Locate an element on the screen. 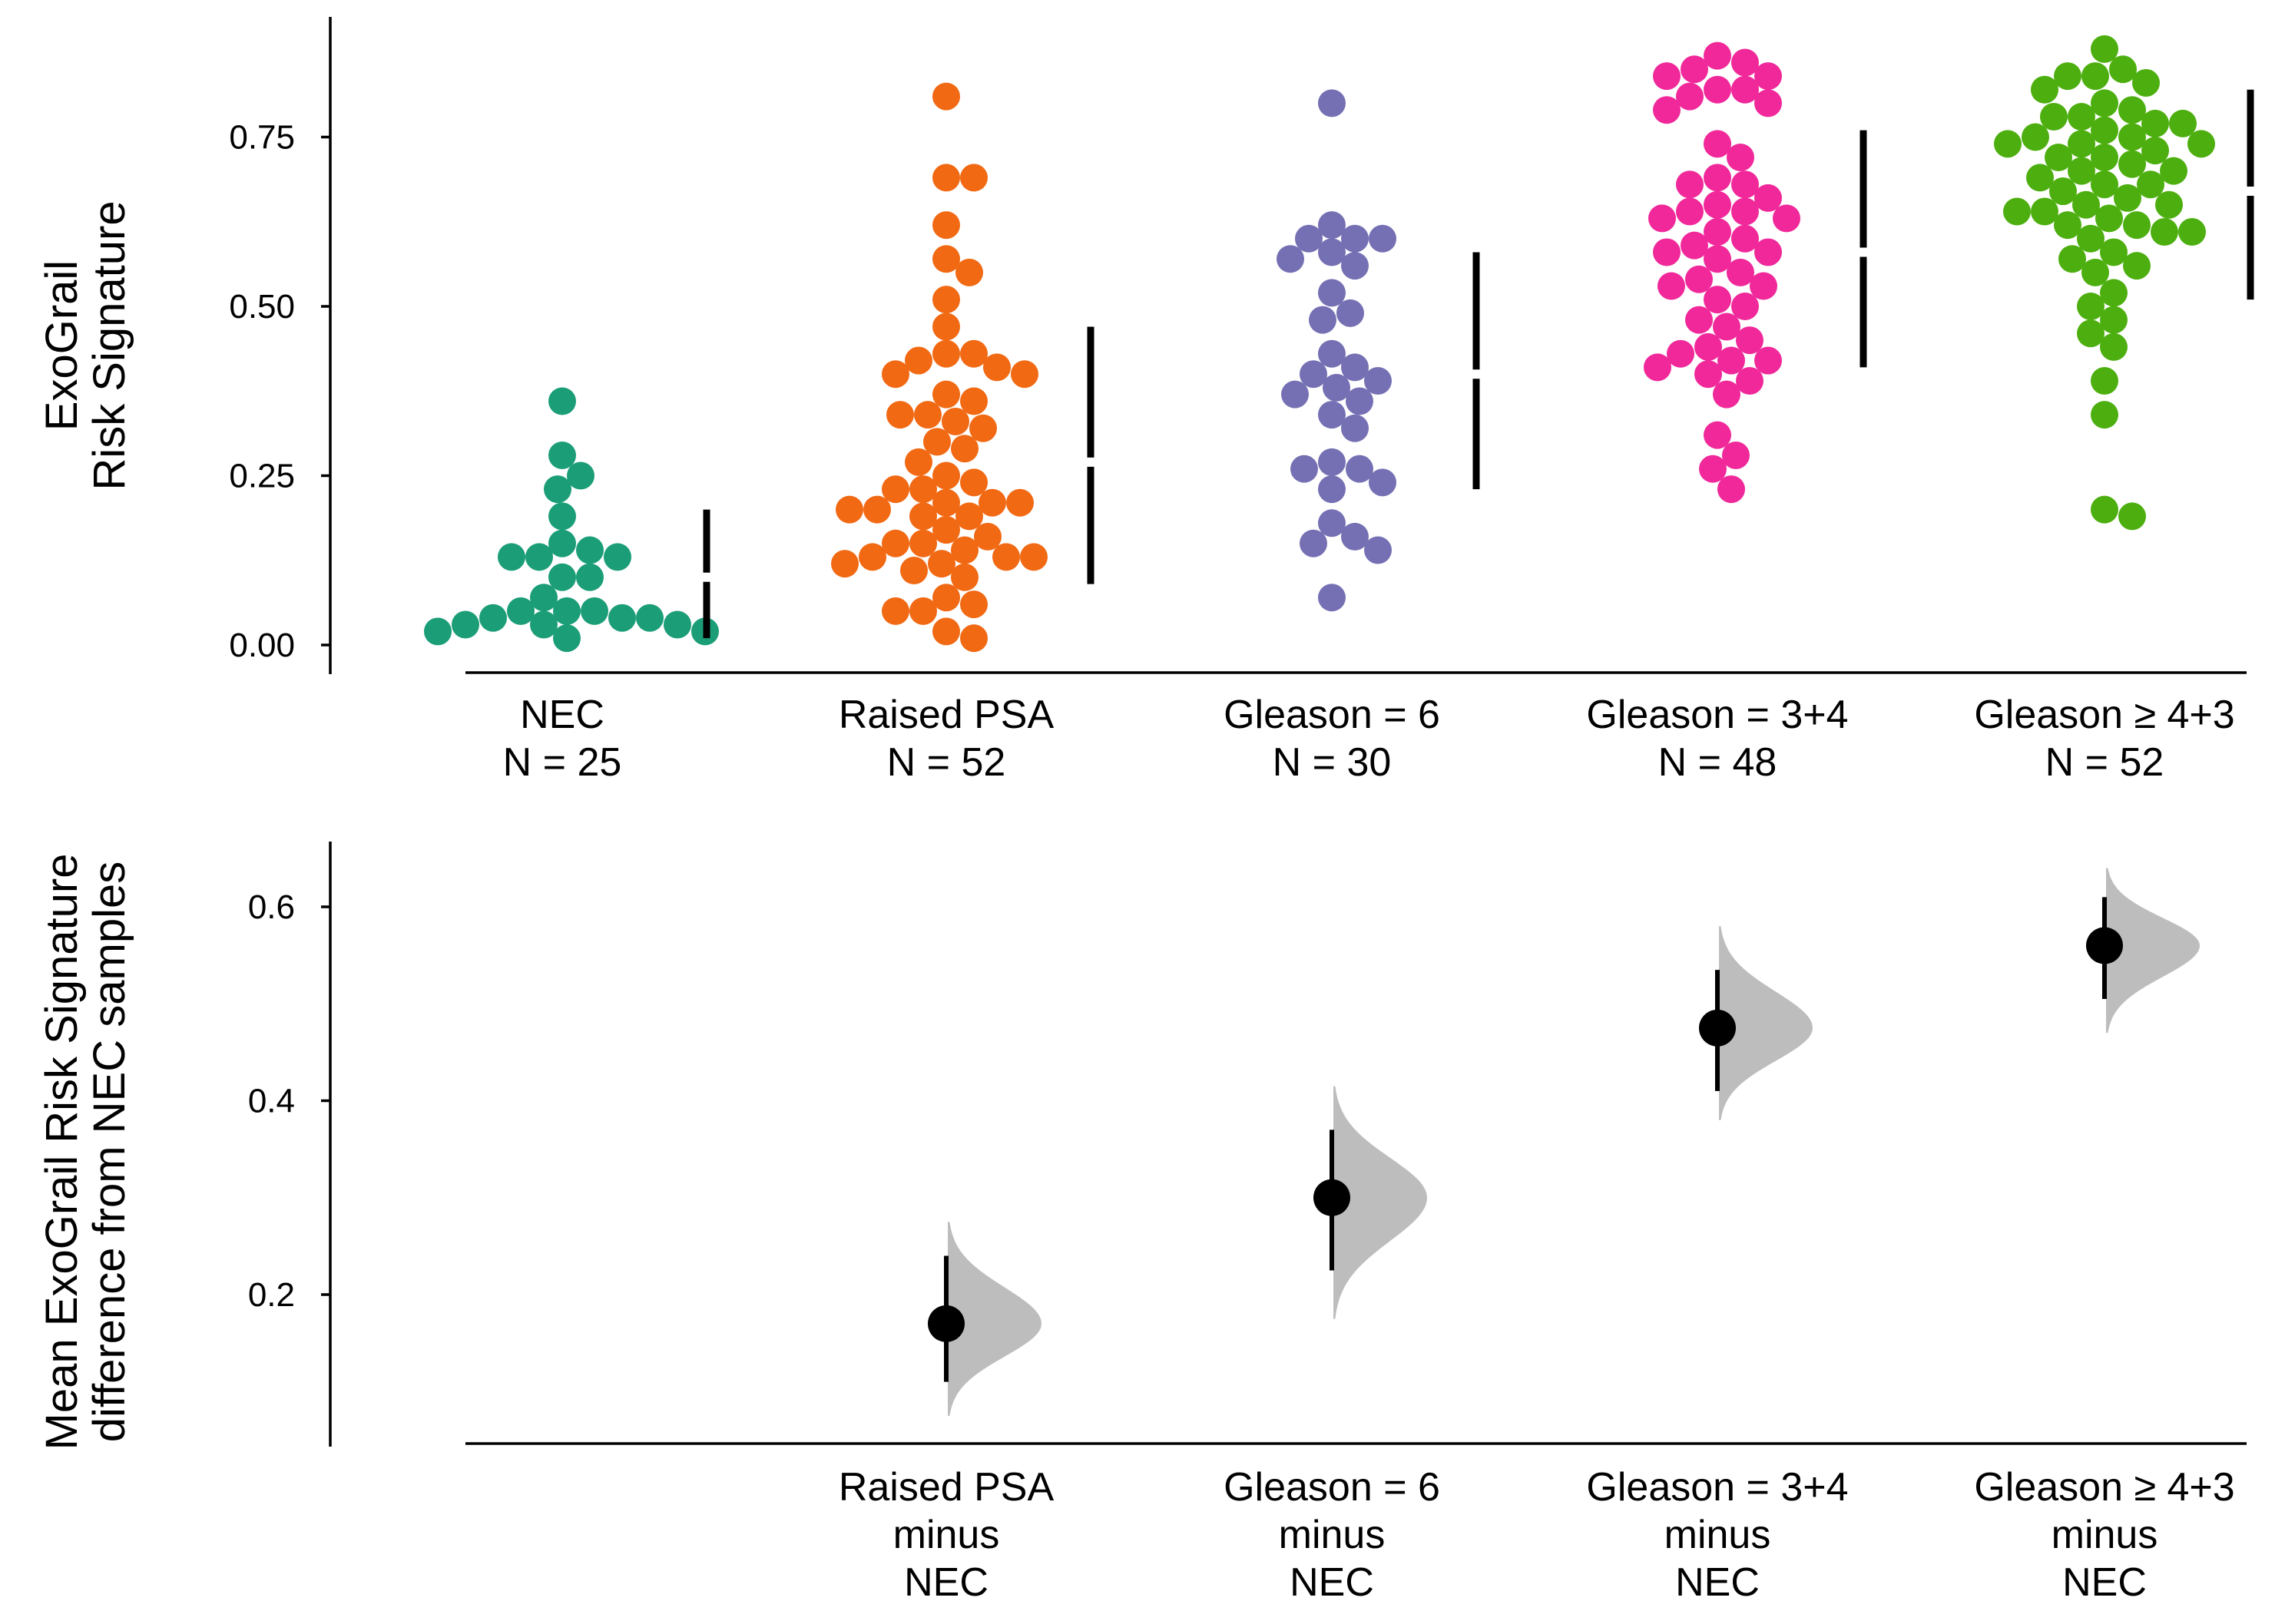 Image resolution: width=2285 pixels, height=1624 pixels. top-y-ticks: 0.00 0.25 0.50 0.75 is located at coordinates (280, 391).